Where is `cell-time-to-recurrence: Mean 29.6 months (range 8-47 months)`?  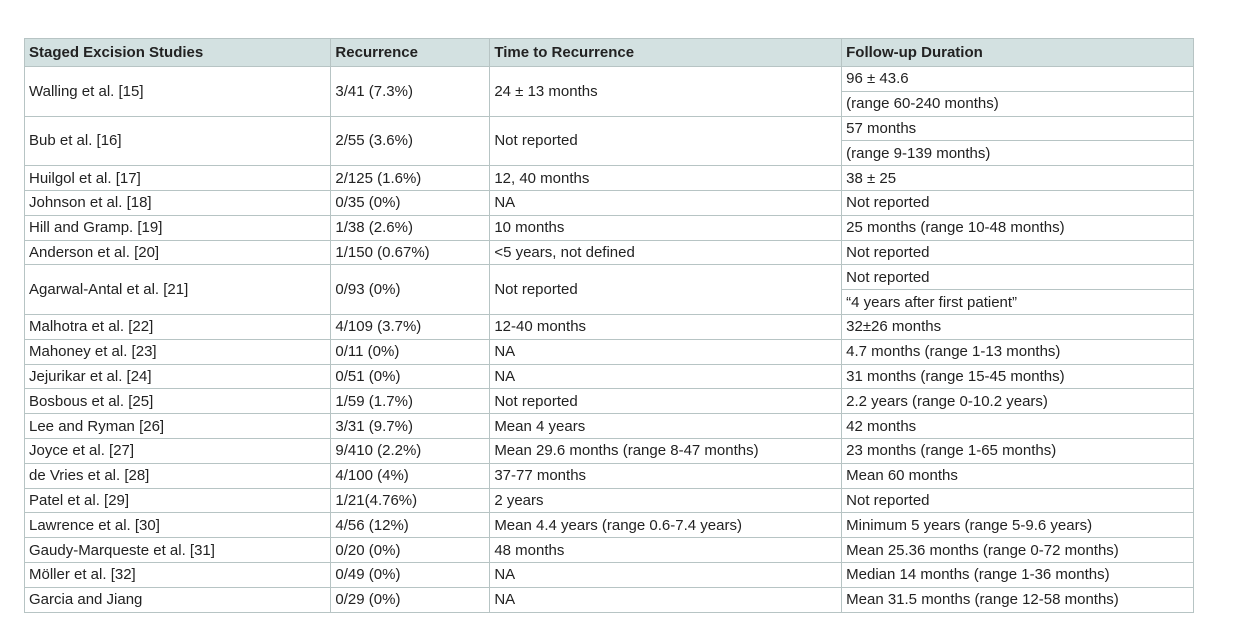 cell-time-to-recurrence: Mean 29.6 months (range 8-47 months) is located at coordinates (666, 450).